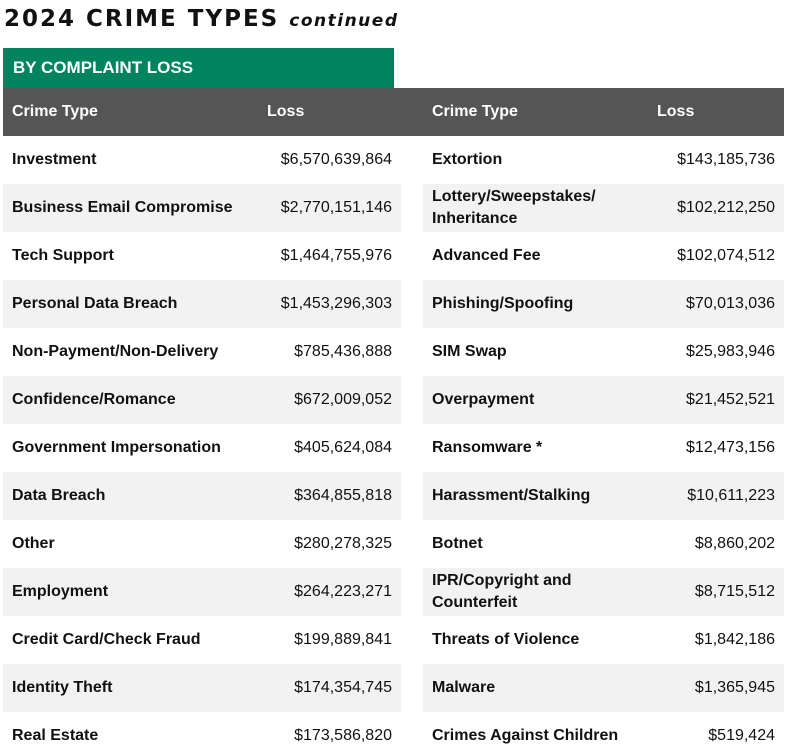 Image resolution: width=787 pixels, height=755 pixels. What do you see at coordinates (343, 351) in the screenshot?
I see `loss-cell: $785,436,888` at bounding box center [343, 351].